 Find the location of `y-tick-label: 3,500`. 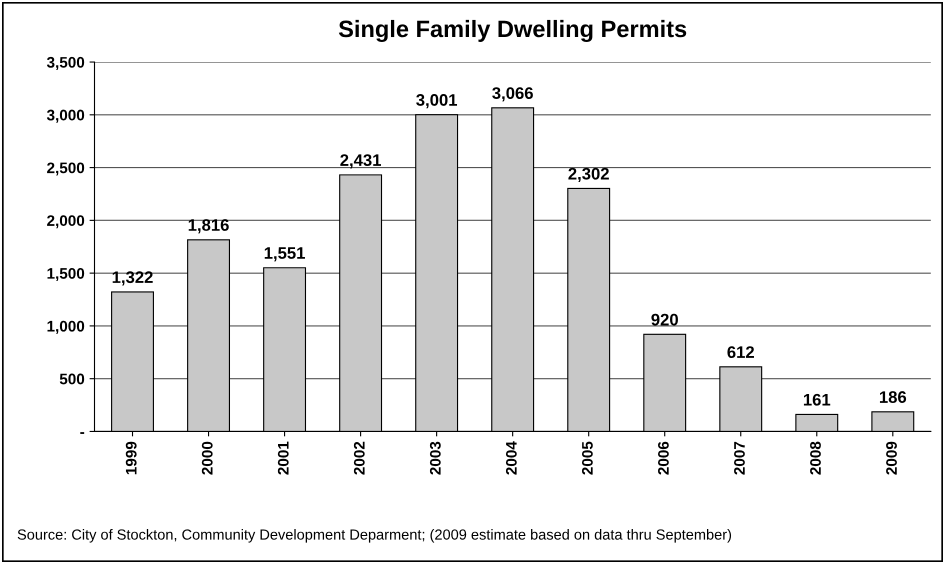

y-tick-label: 3,500 is located at coordinates (65, 63).